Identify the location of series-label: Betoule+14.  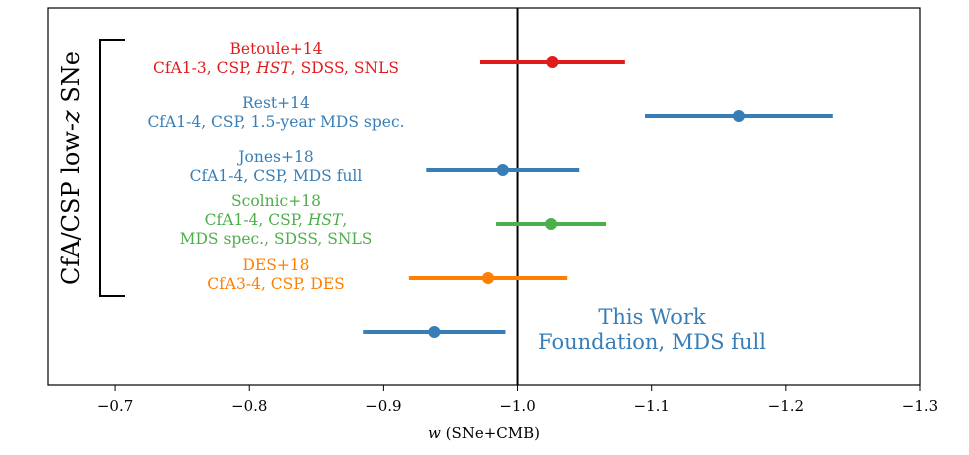
(276, 49).